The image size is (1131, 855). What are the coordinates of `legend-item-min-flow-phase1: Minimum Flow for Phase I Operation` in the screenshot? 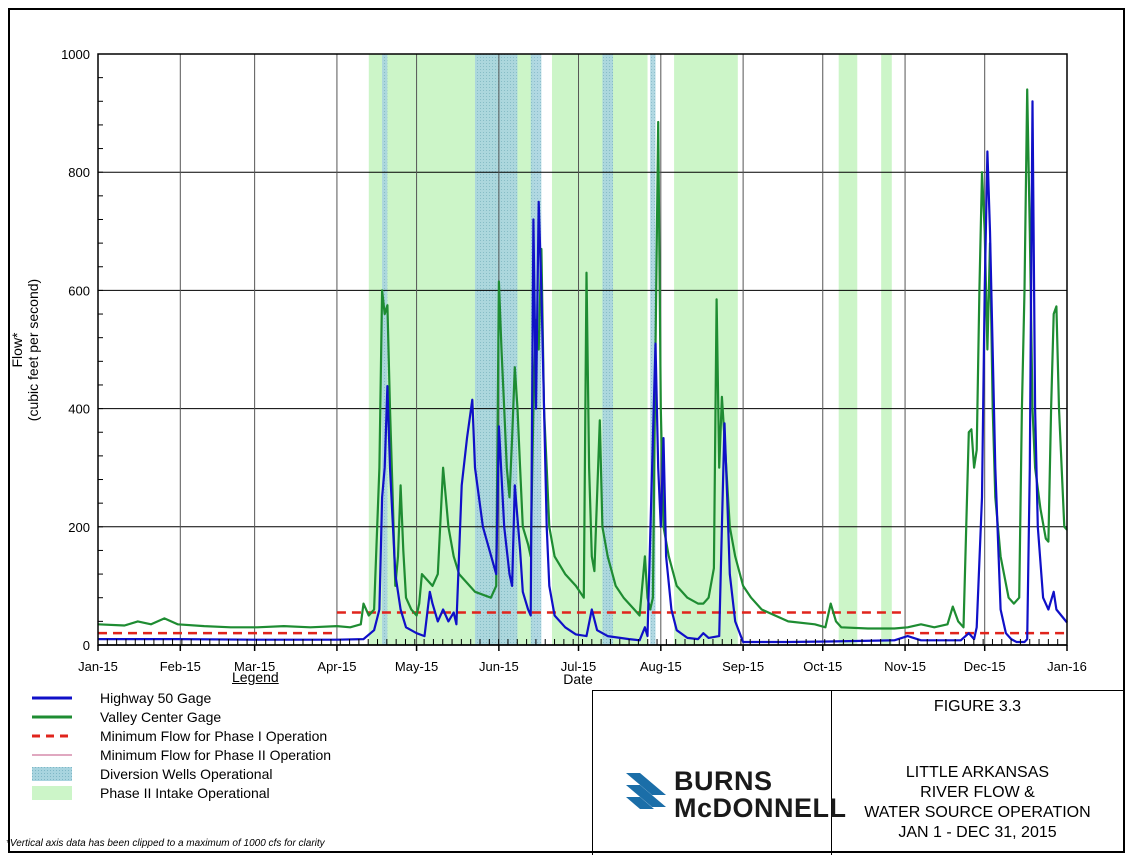 It's located at (179, 736).